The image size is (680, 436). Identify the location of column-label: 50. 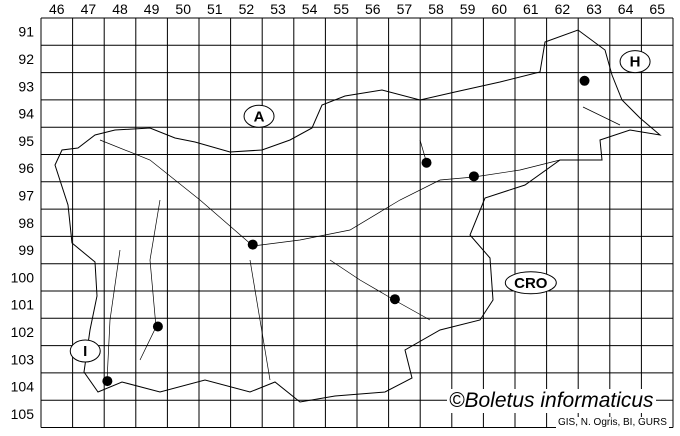
(183, 9).